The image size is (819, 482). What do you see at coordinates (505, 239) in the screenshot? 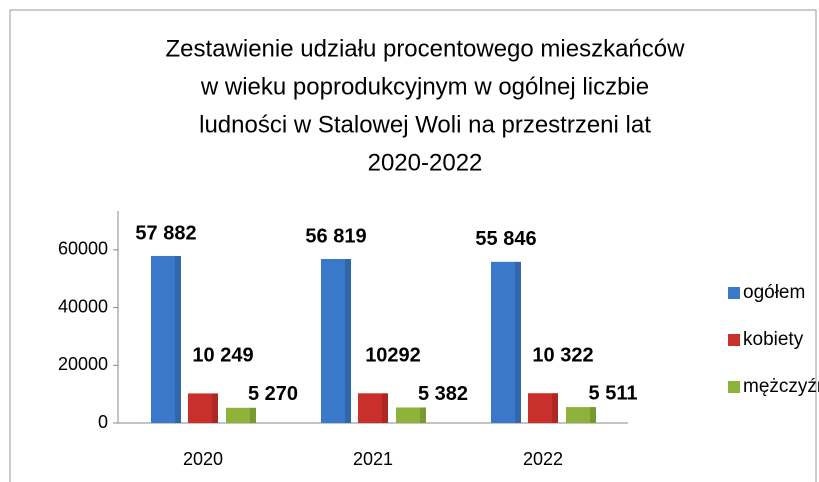
I see `value-label: 55 846` at bounding box center [505, 239].